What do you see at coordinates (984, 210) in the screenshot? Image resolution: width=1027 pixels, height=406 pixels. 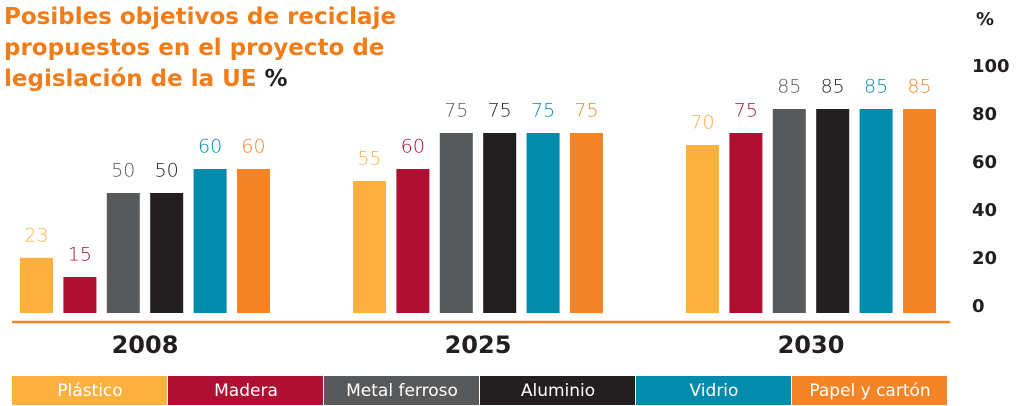 I see `y-tick-label: 40` at bounding box center [984, 210].